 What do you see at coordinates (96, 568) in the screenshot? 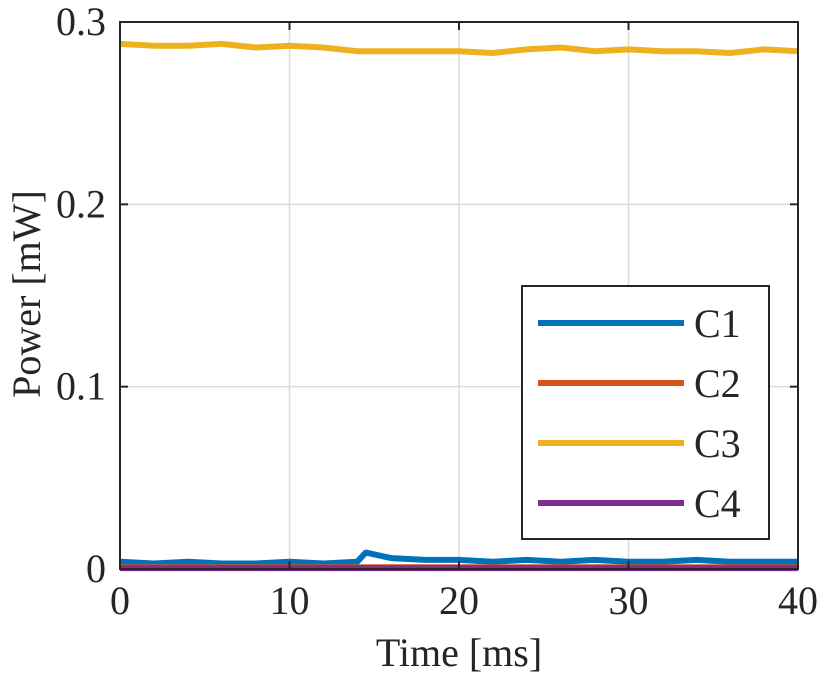
I see `y-tick-label: 0` at bounding box center [96, 568].